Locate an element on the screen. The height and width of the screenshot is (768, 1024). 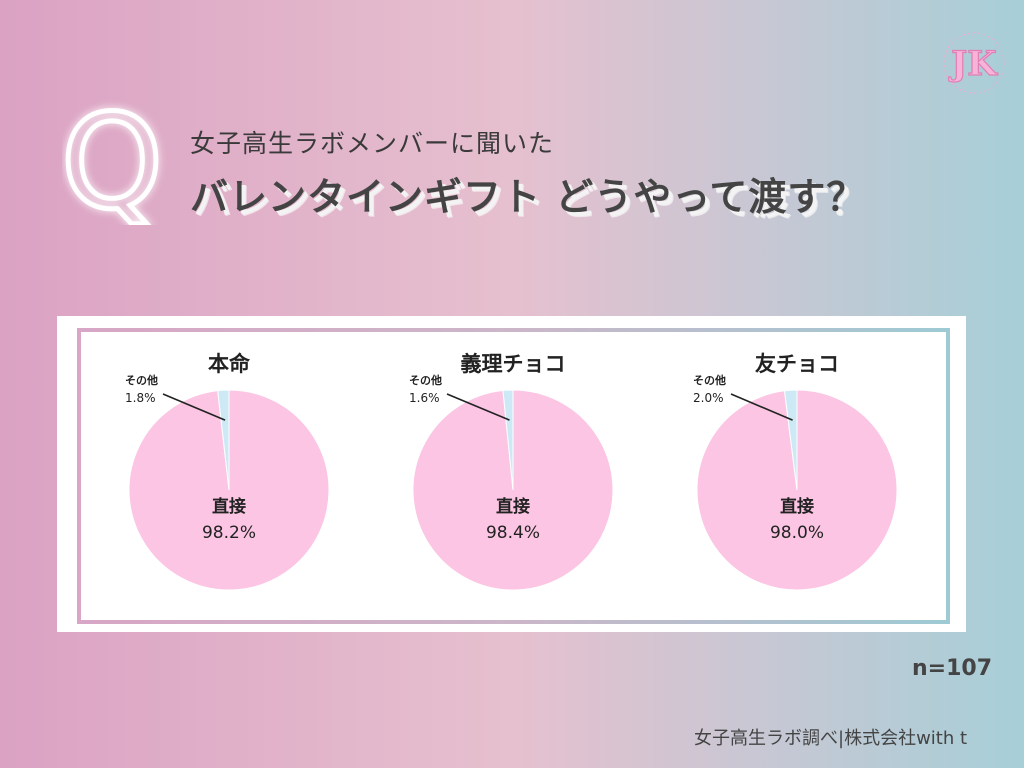
subtitle: 女子高生ラボメンバーに聞いた is located at coordinates (372, 143).